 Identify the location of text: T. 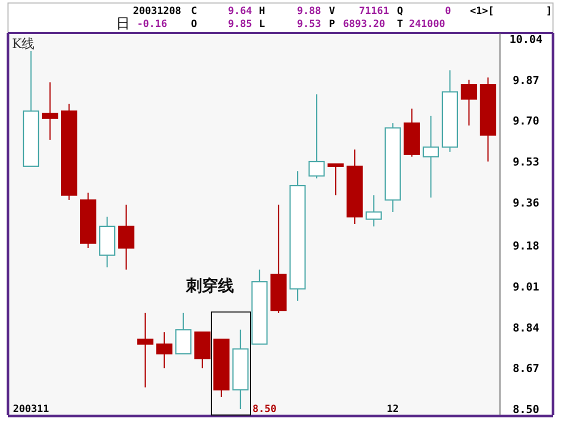
(400, 24).